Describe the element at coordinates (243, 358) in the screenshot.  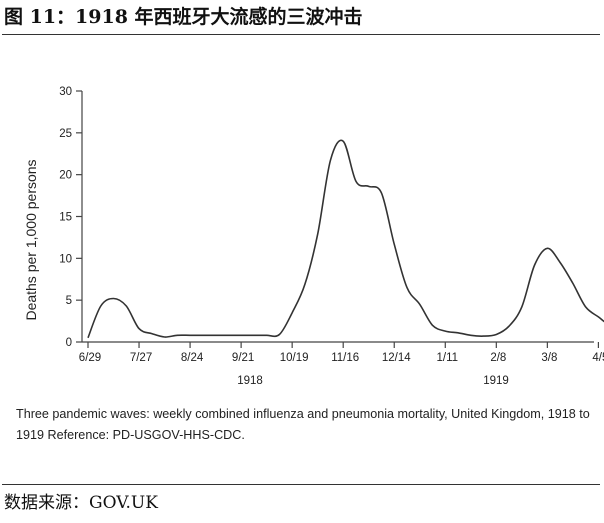
I see `x-tick-label: 9/21` at that location.